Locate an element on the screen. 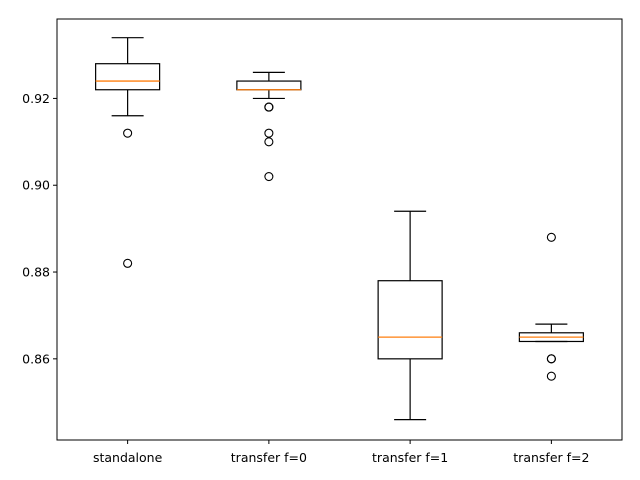  x-tick-label: transfer f=2 is located at coordinates (551, 457).